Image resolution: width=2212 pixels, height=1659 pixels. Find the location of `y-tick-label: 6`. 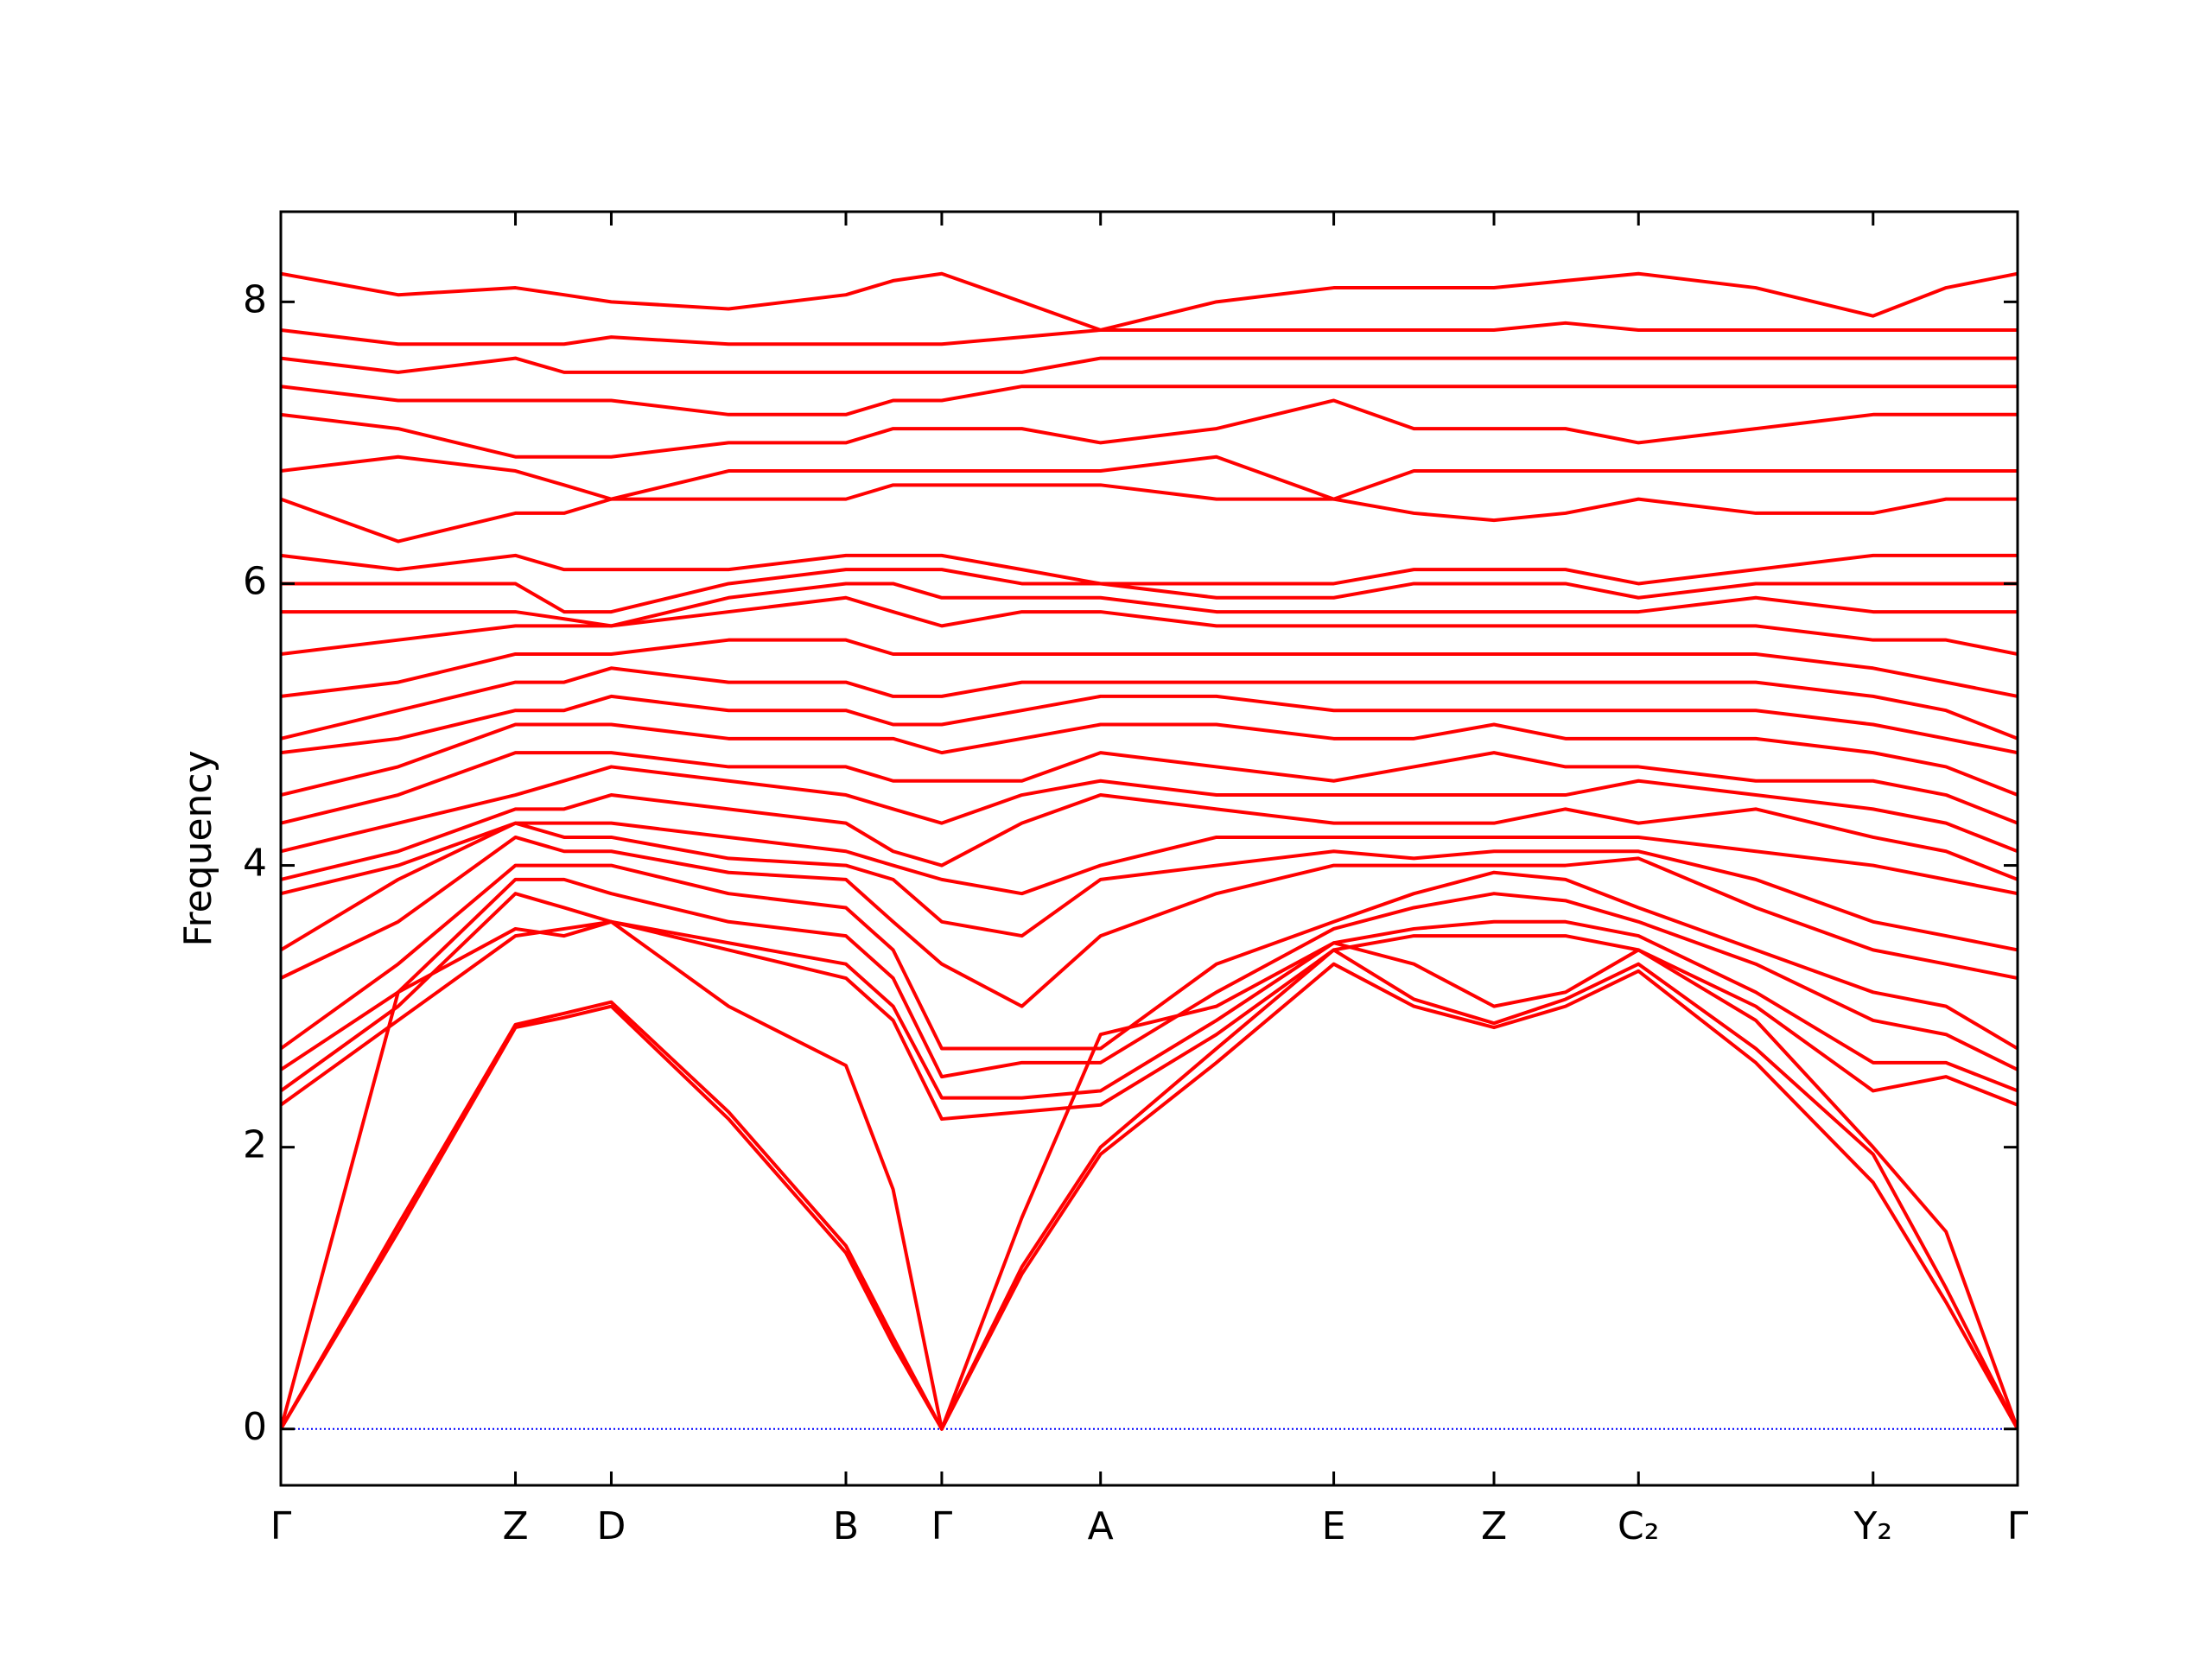

y-tick-label: 6 is located at coordinates (255, 581).